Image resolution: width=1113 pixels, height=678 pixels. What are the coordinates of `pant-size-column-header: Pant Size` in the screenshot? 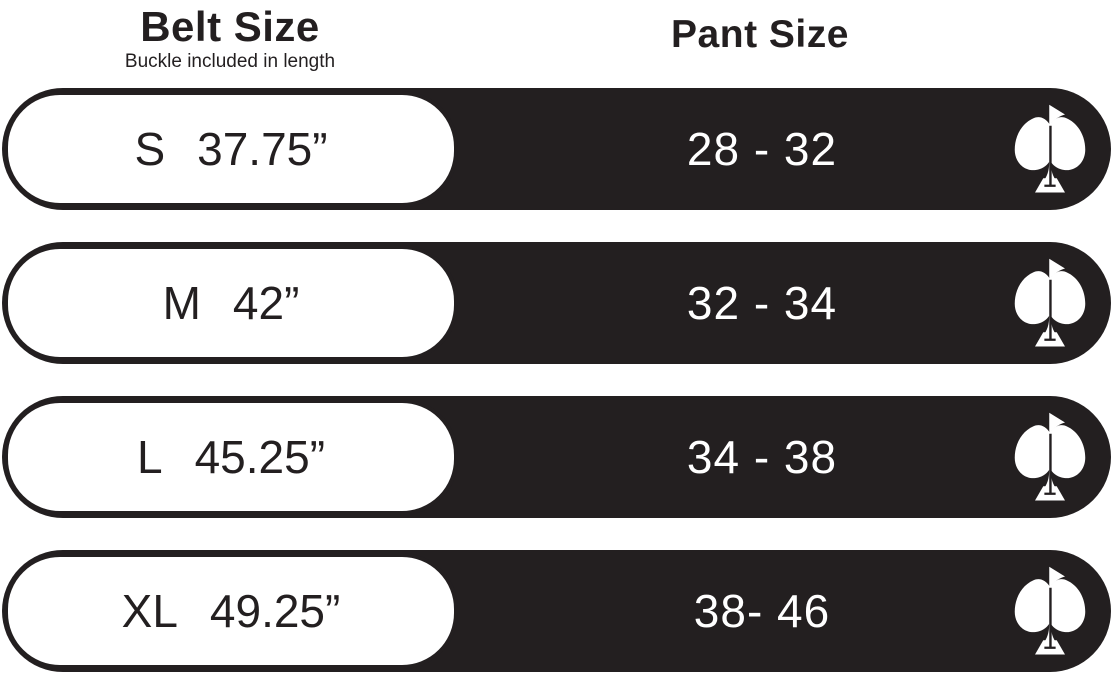 It's located at (760, 34).